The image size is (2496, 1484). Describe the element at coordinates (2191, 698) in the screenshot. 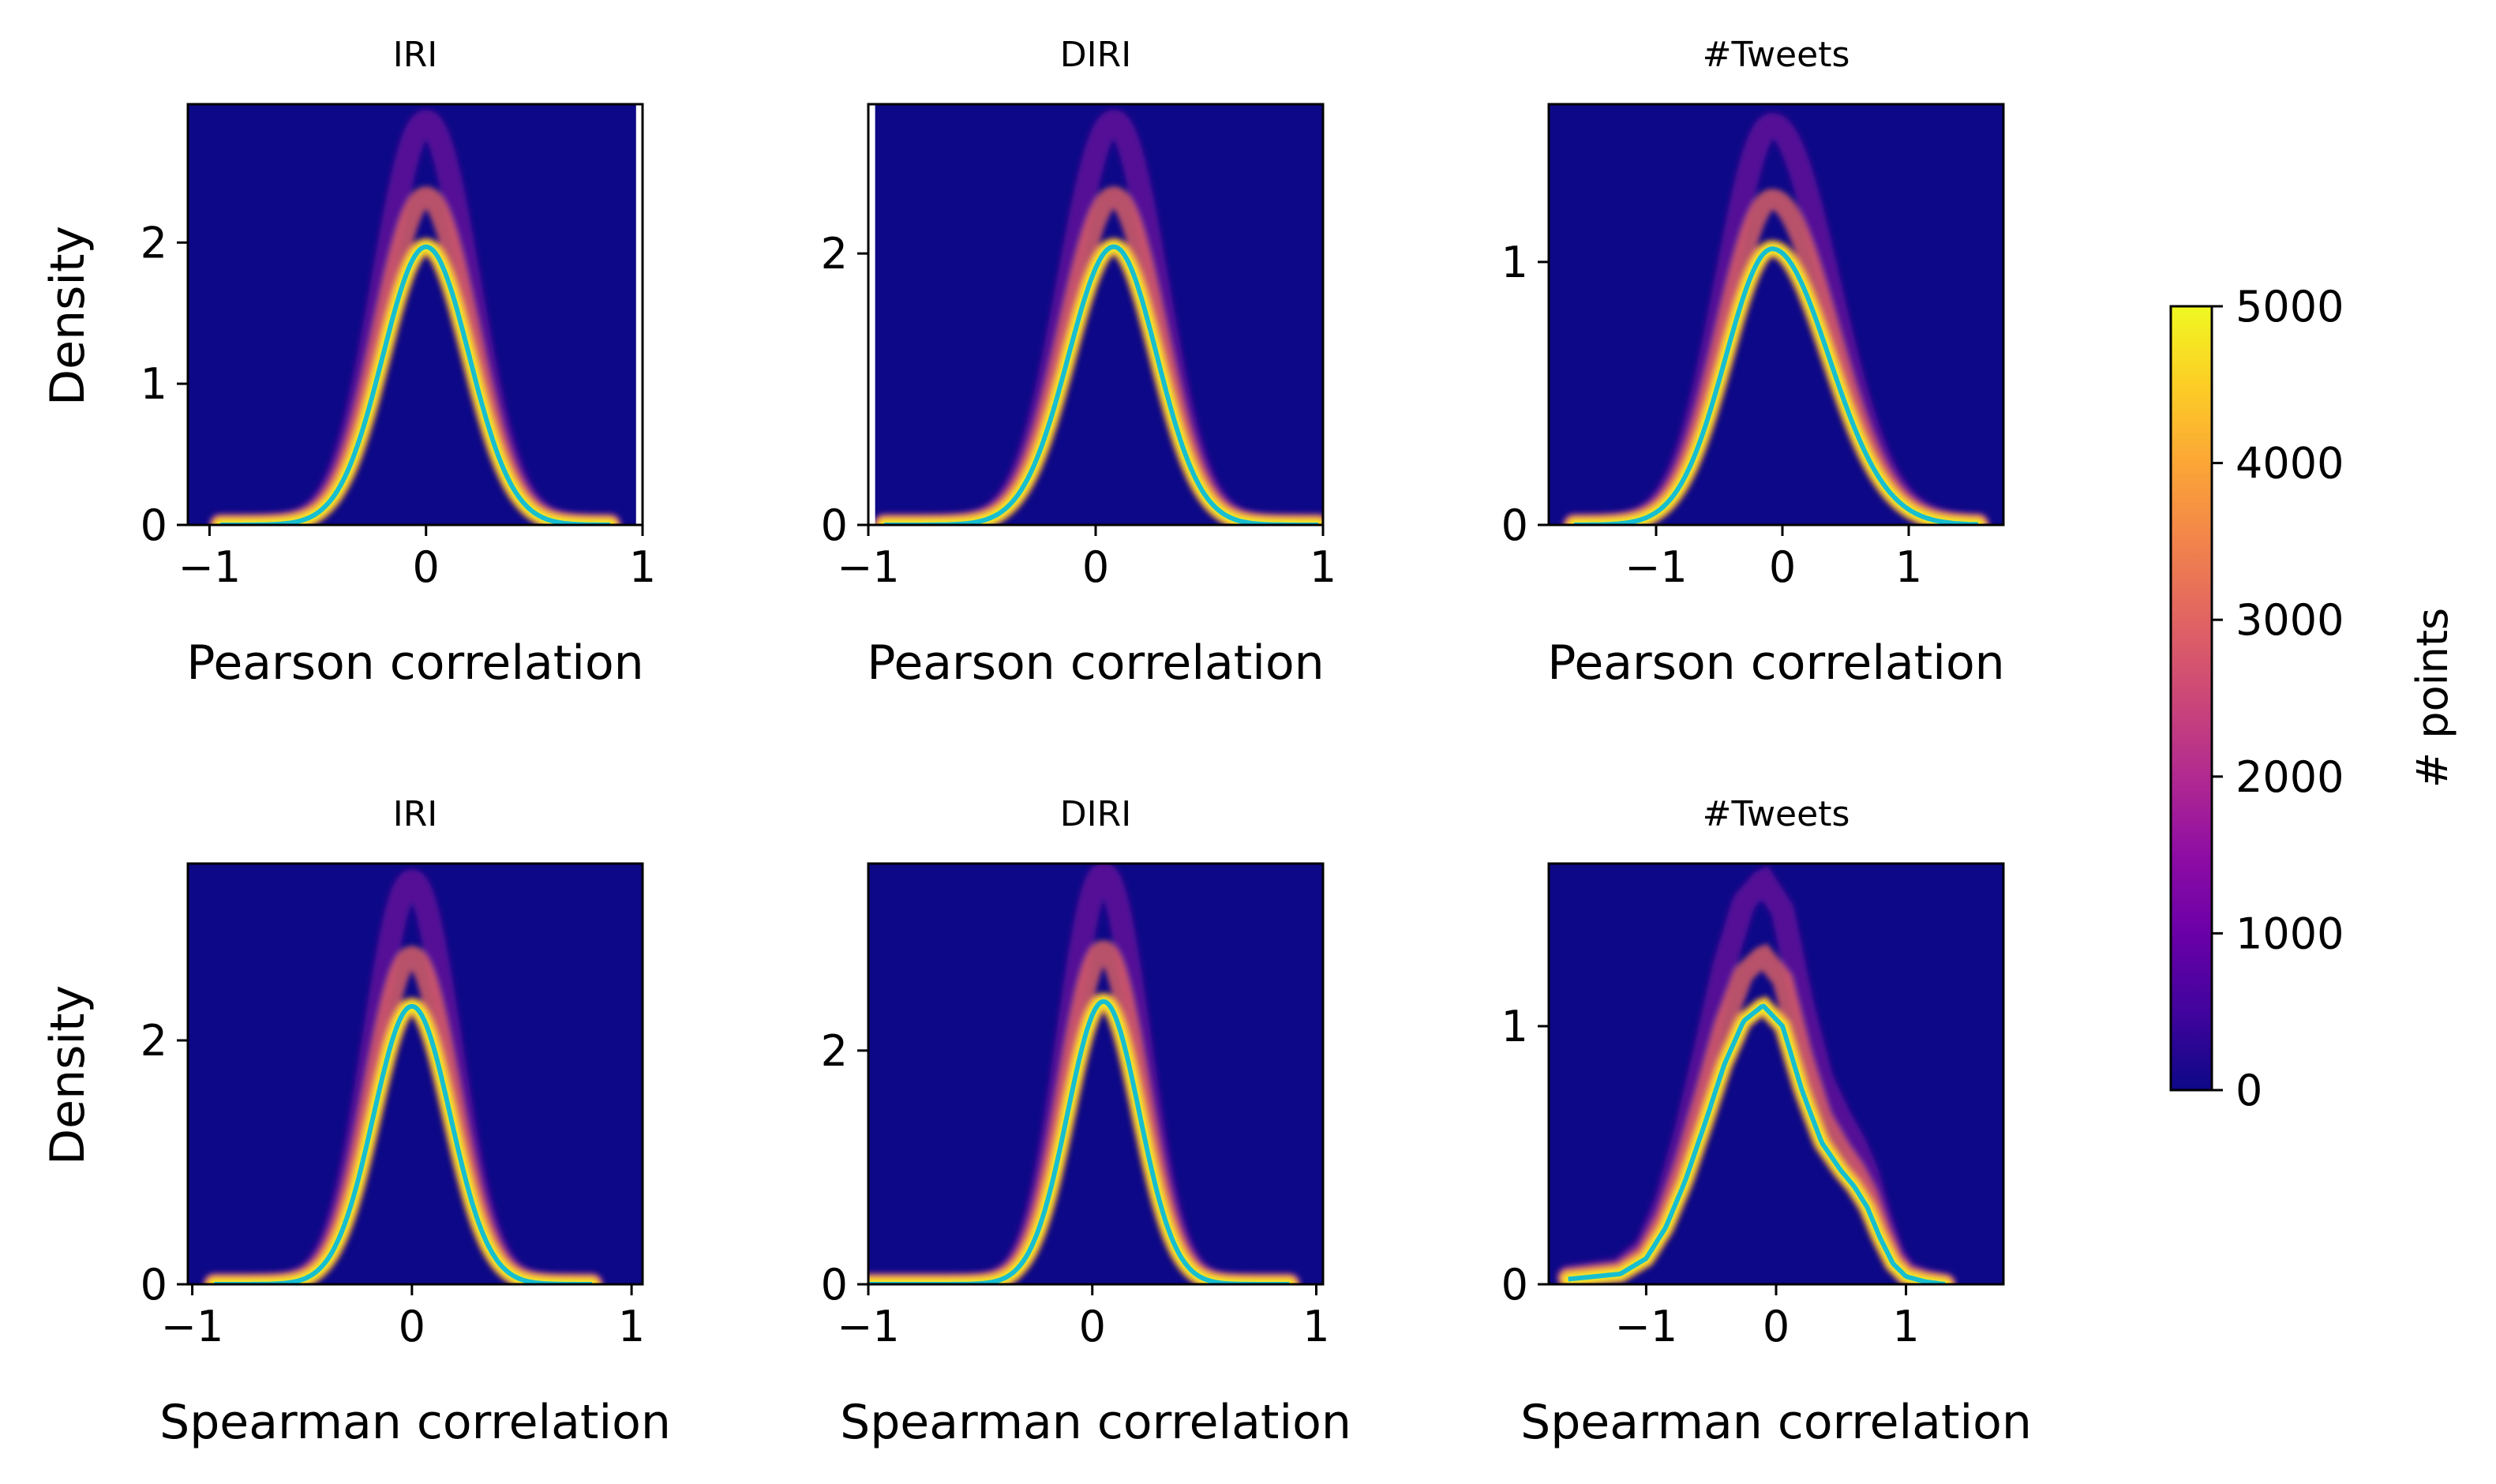

I see `colorbar-gradient` at that location.